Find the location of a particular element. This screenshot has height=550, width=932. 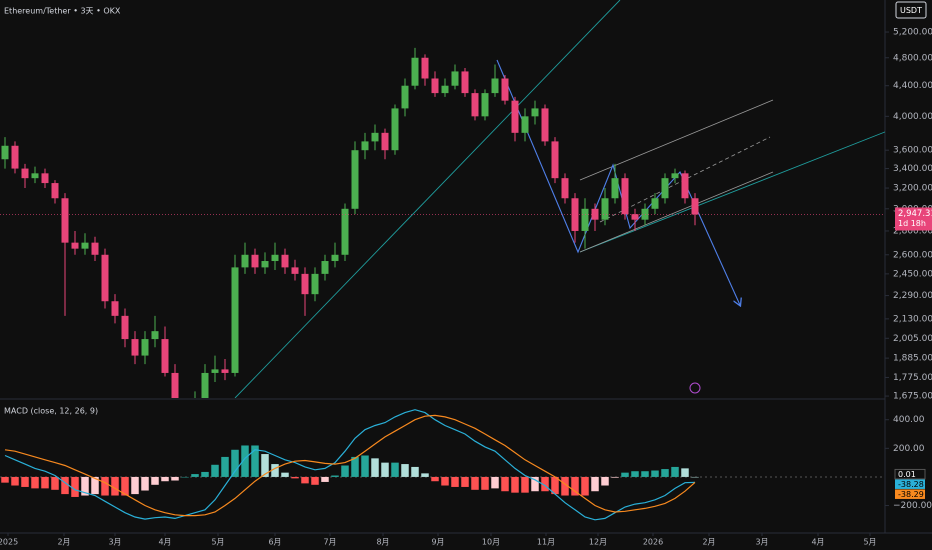

y-tick-label: 2,450.00 is located at coordinates (912, 274).